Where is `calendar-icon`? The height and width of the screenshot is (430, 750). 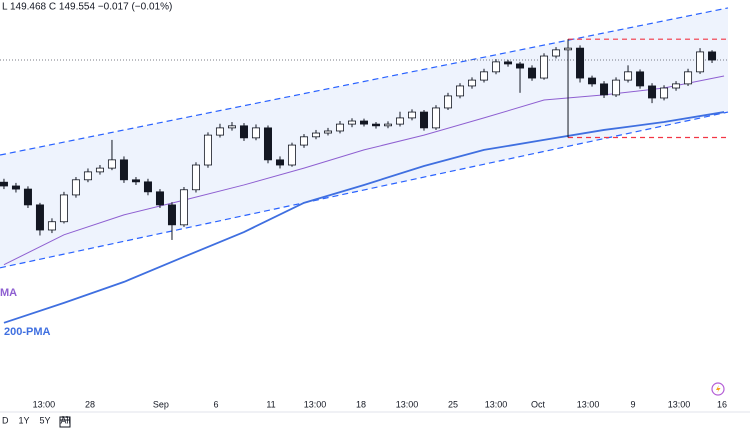 calendar-icon is located at coordinates (65, 422).